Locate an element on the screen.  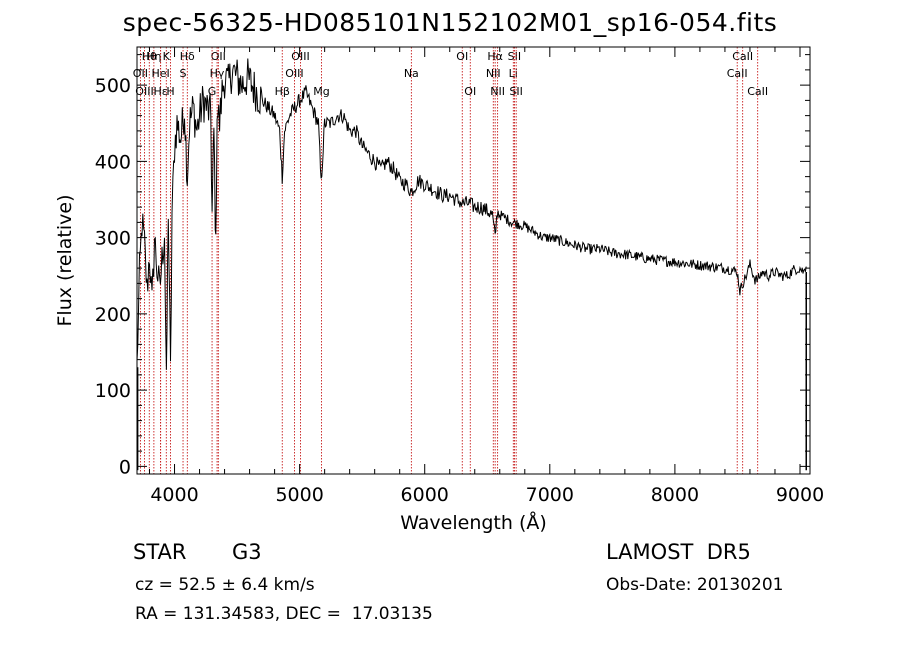
obs-date: Obs-Date: 20130201 is located at coordinates (695, 585).